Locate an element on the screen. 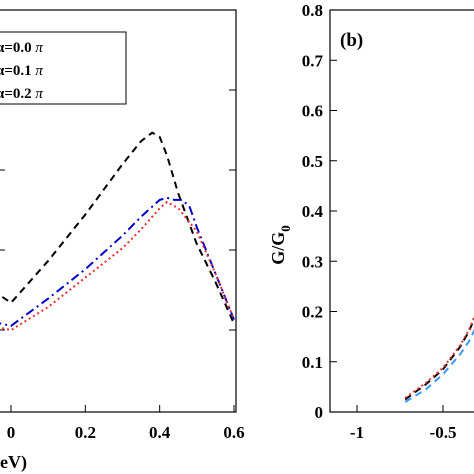 This screenshot has width=474, height=474. panel-b-y-tick-label: 0.8 is located at coordinates (312, 10).